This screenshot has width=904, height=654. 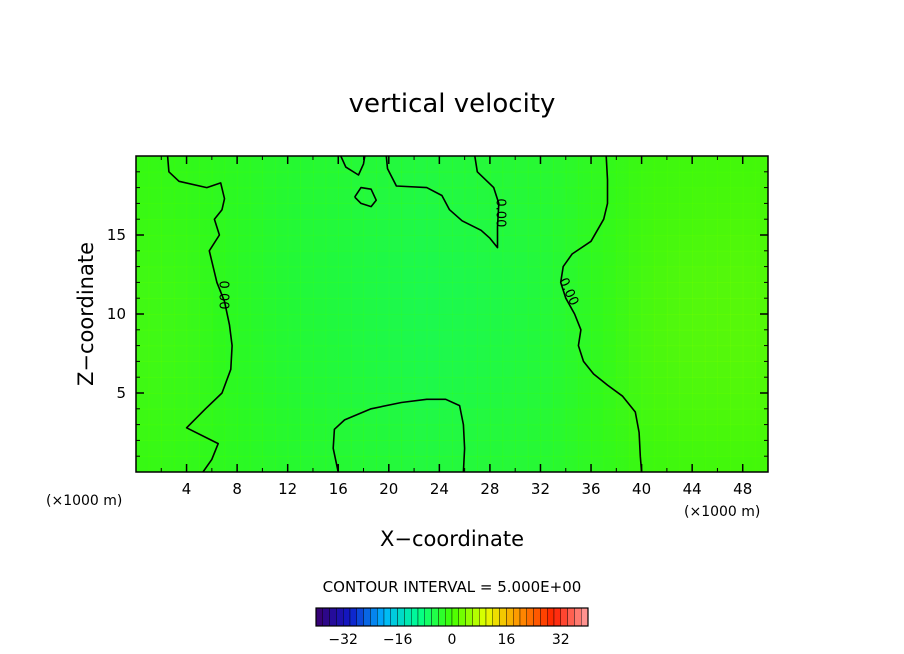 What do you see at coordinates (399, 435) in the screenshot?
I see `contour-bottom-center` at bounding box center [399, 435].